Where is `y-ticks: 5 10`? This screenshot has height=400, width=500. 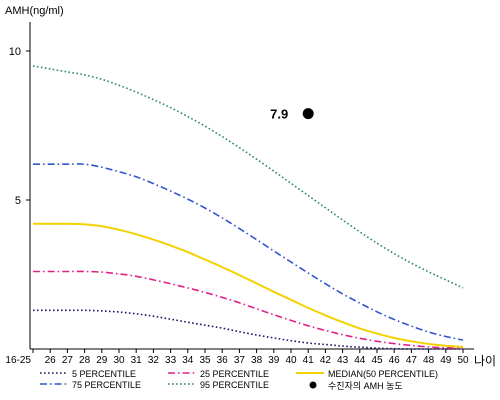 y-ticks: 5 10 is located at coordinates (19, 126).